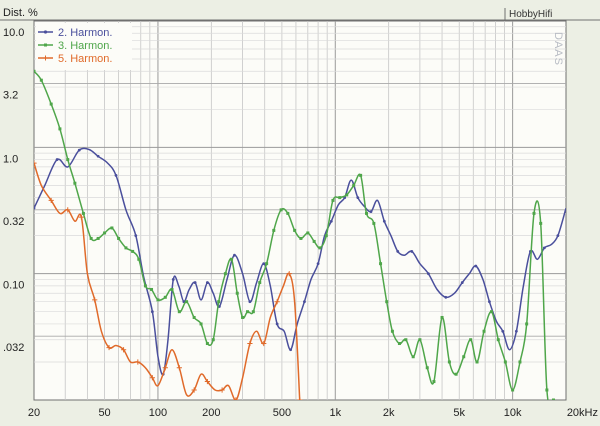 The height and width of the screenshot is (426, 600). What do you see at coordinates (582, 413) in the screenshot?
I see `x-tick-label: 20kHz` at bounding box center [582, 413].